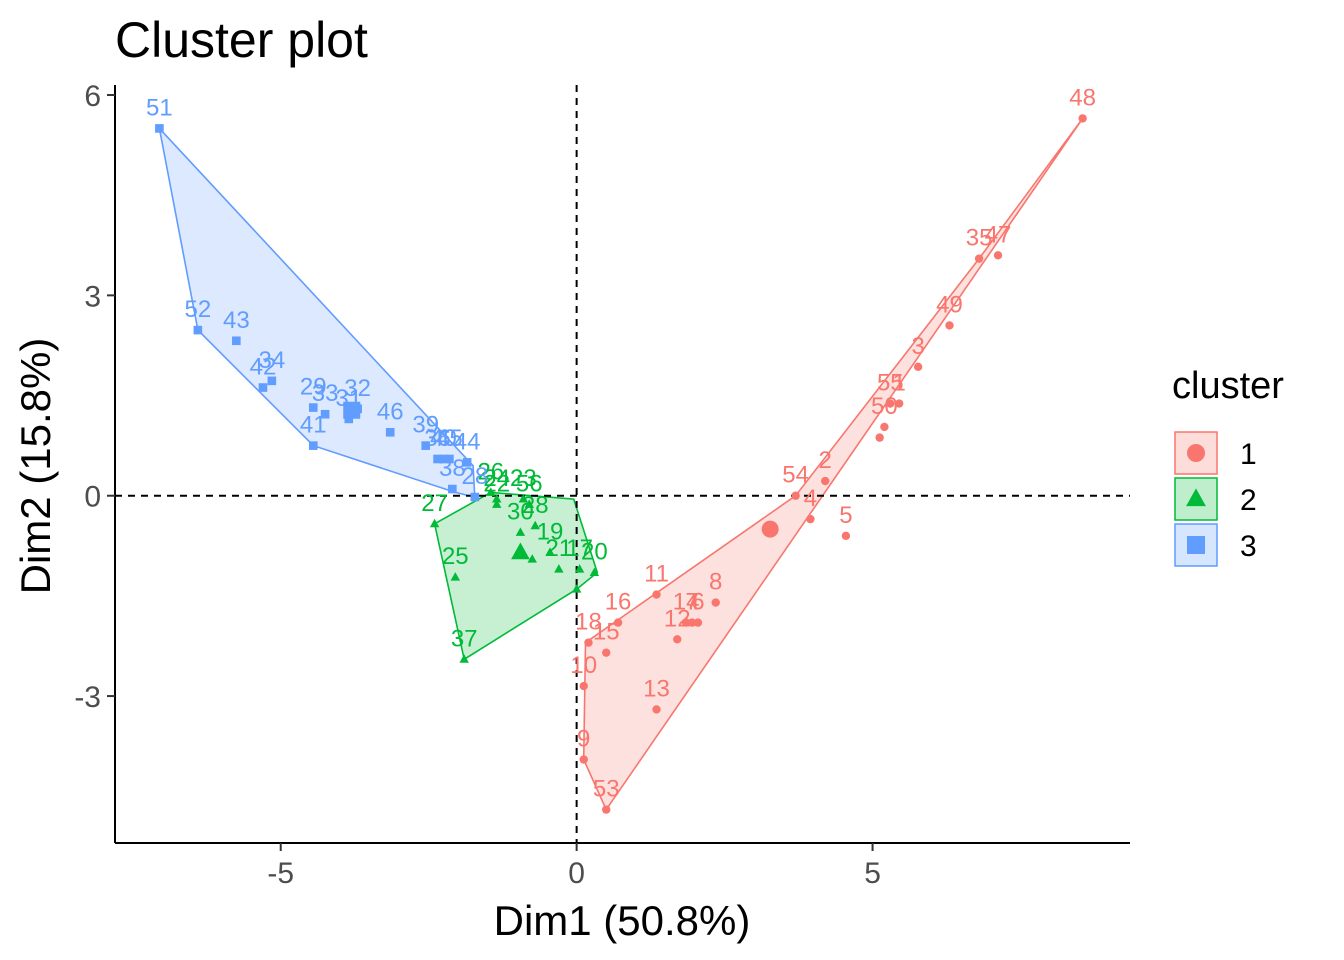 The image size is (1344, 960). What do you see at coordinates (1196, 545) in the screenshot?
I see `legend-3-marker` at bounding box center [1196, 545].